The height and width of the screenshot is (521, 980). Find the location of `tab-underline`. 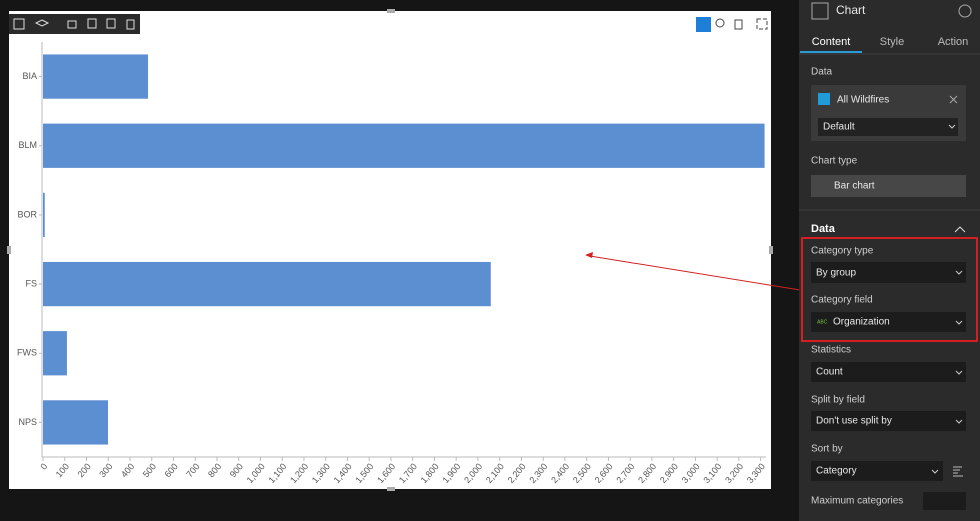

tab-underline is located at coordinates (831, 52).